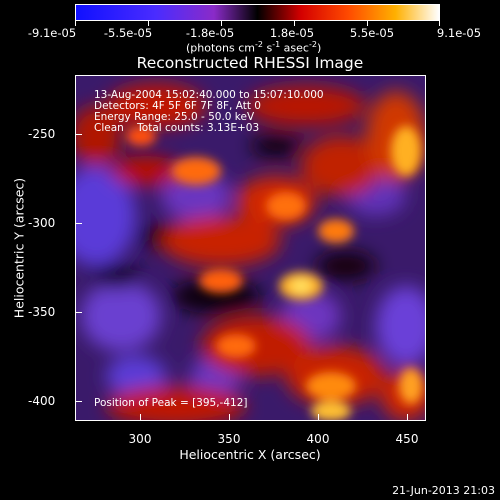 The height and width of the screenshot is (500, 500). What do you see at coordinates (19, 248) in the screenshot?
I see `y-axis-label: Heliocentric Y (arcsec)` at bounding box center [19, 248].